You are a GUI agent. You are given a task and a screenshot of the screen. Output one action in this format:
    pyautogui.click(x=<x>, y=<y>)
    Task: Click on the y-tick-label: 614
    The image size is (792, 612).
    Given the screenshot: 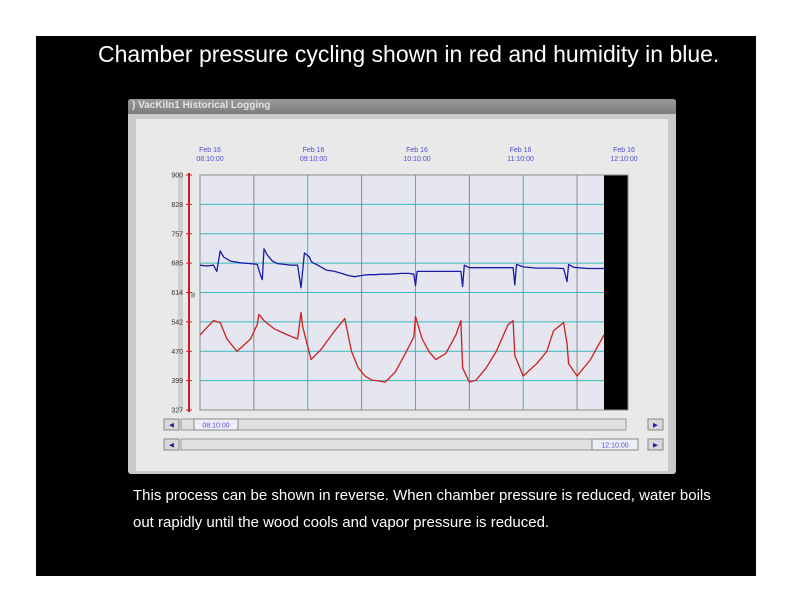 What is the action you would take?
    pyautogui.click(x=177, y=293)
    